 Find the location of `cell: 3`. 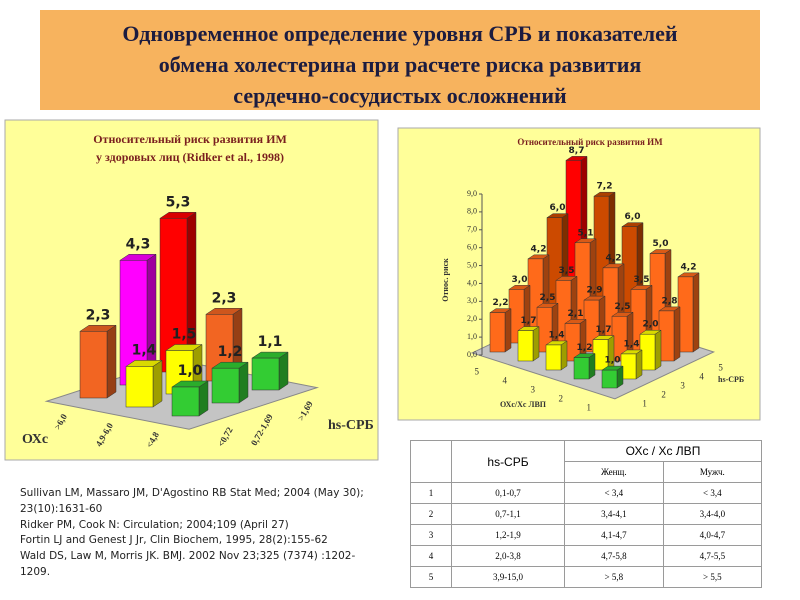

cell: 3 is located at coordinates (431, 535).